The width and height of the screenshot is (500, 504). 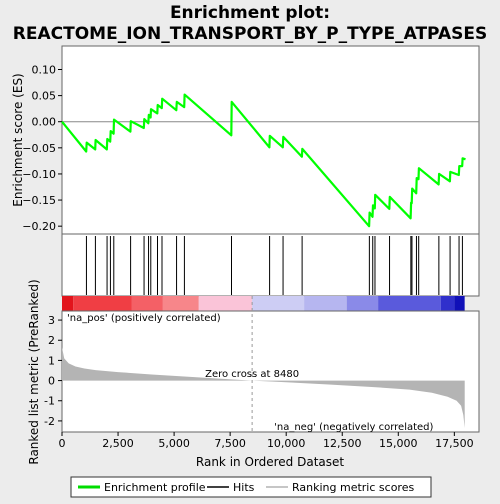 I want to click on es-y-tick-label: −0.10, so click(x=39, y=174).